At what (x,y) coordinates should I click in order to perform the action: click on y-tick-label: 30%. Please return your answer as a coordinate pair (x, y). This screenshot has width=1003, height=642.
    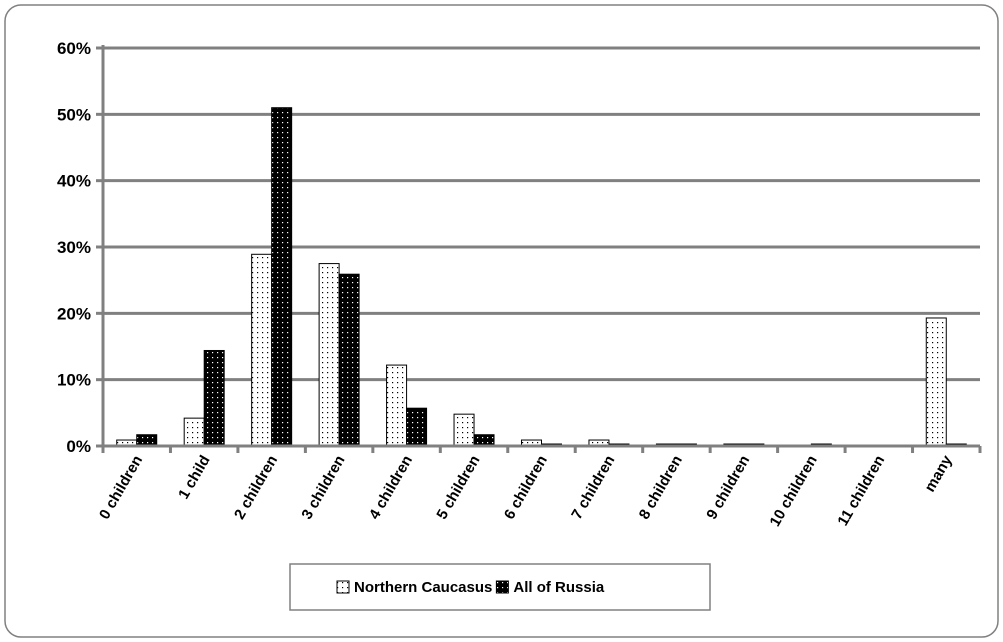
    Looking at the image, I should click on (74, 247).